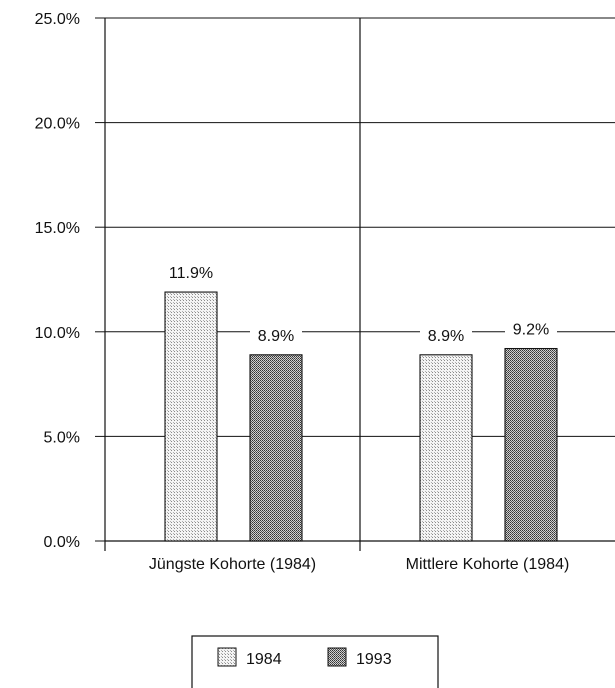  What do you see at coordinates (232, 564) in the screenshot?
I see `category-label: Jüngste Kohorte (1984)` at bounding box center [232, 564].